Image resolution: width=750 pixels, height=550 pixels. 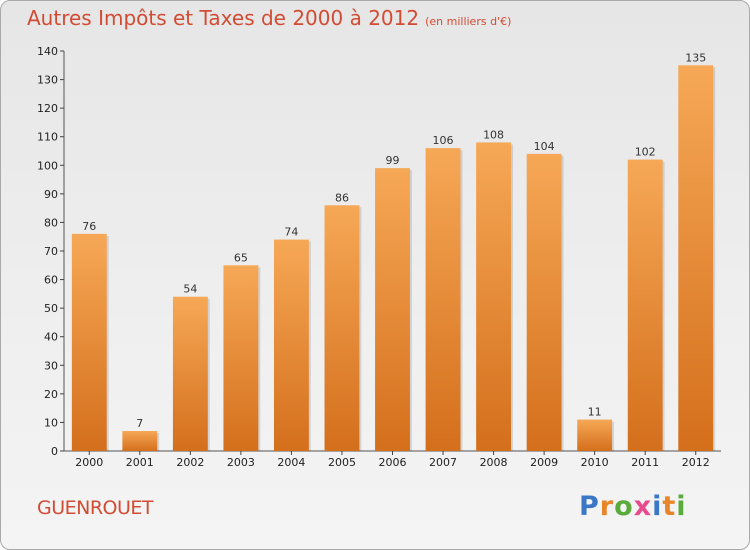 I want to click on x-tick-label: 2001, so click(x=140, y=462).